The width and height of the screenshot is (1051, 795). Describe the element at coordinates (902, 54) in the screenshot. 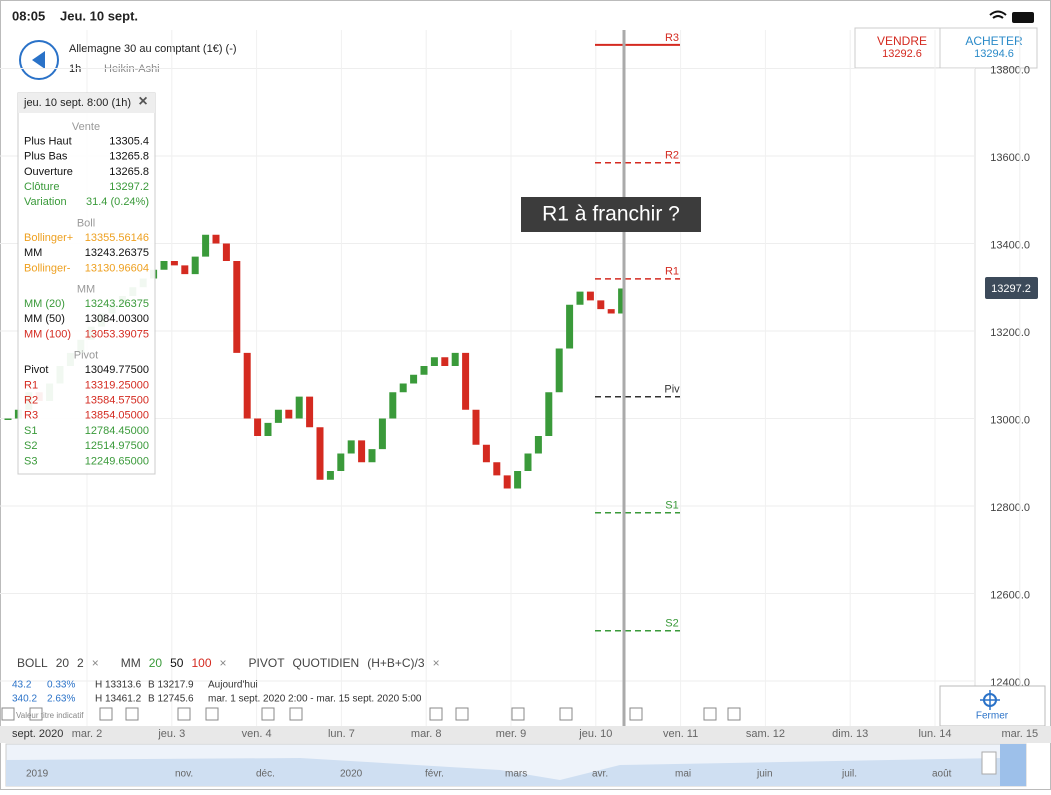

I see `sell-price: 13292.6` at that location.